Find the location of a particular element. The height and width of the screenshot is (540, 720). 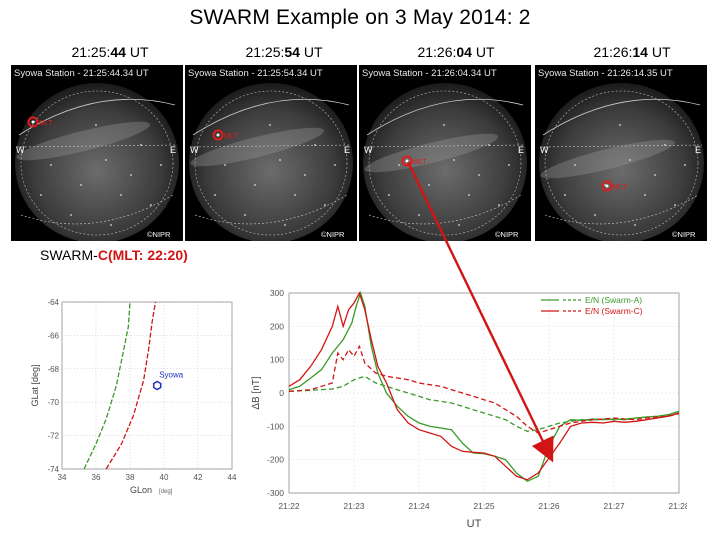

map-ytick-label: -64 is located at coordinates (53, 302).